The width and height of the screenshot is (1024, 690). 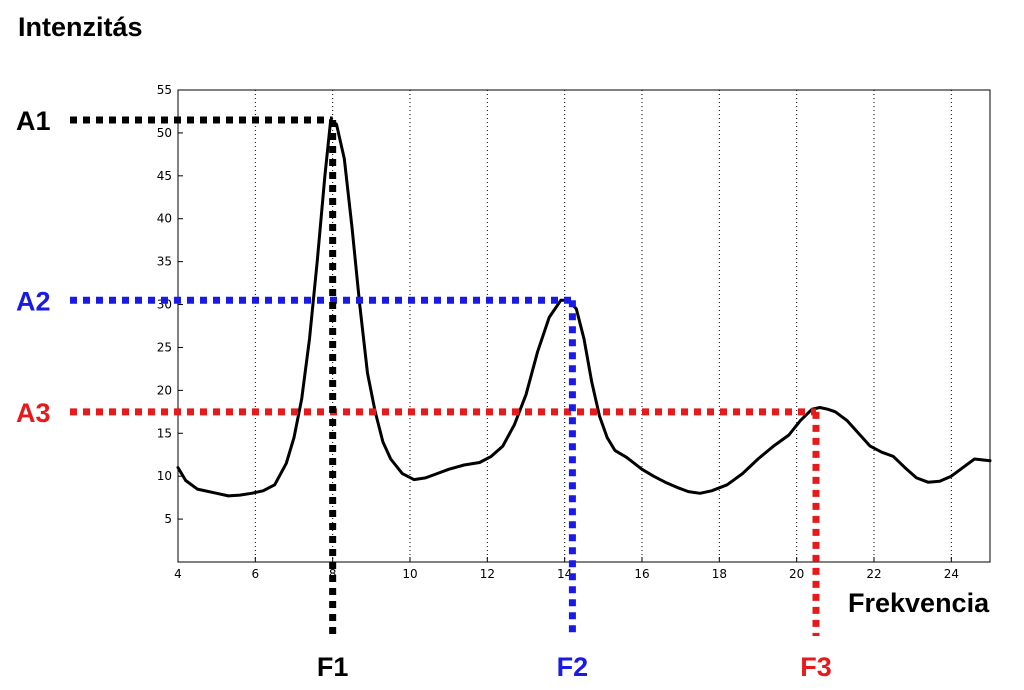 What do you see at coordinates (164, 305) in the screenshot?
I see `y-tick-label: 30` at bounding box center [164, 305].